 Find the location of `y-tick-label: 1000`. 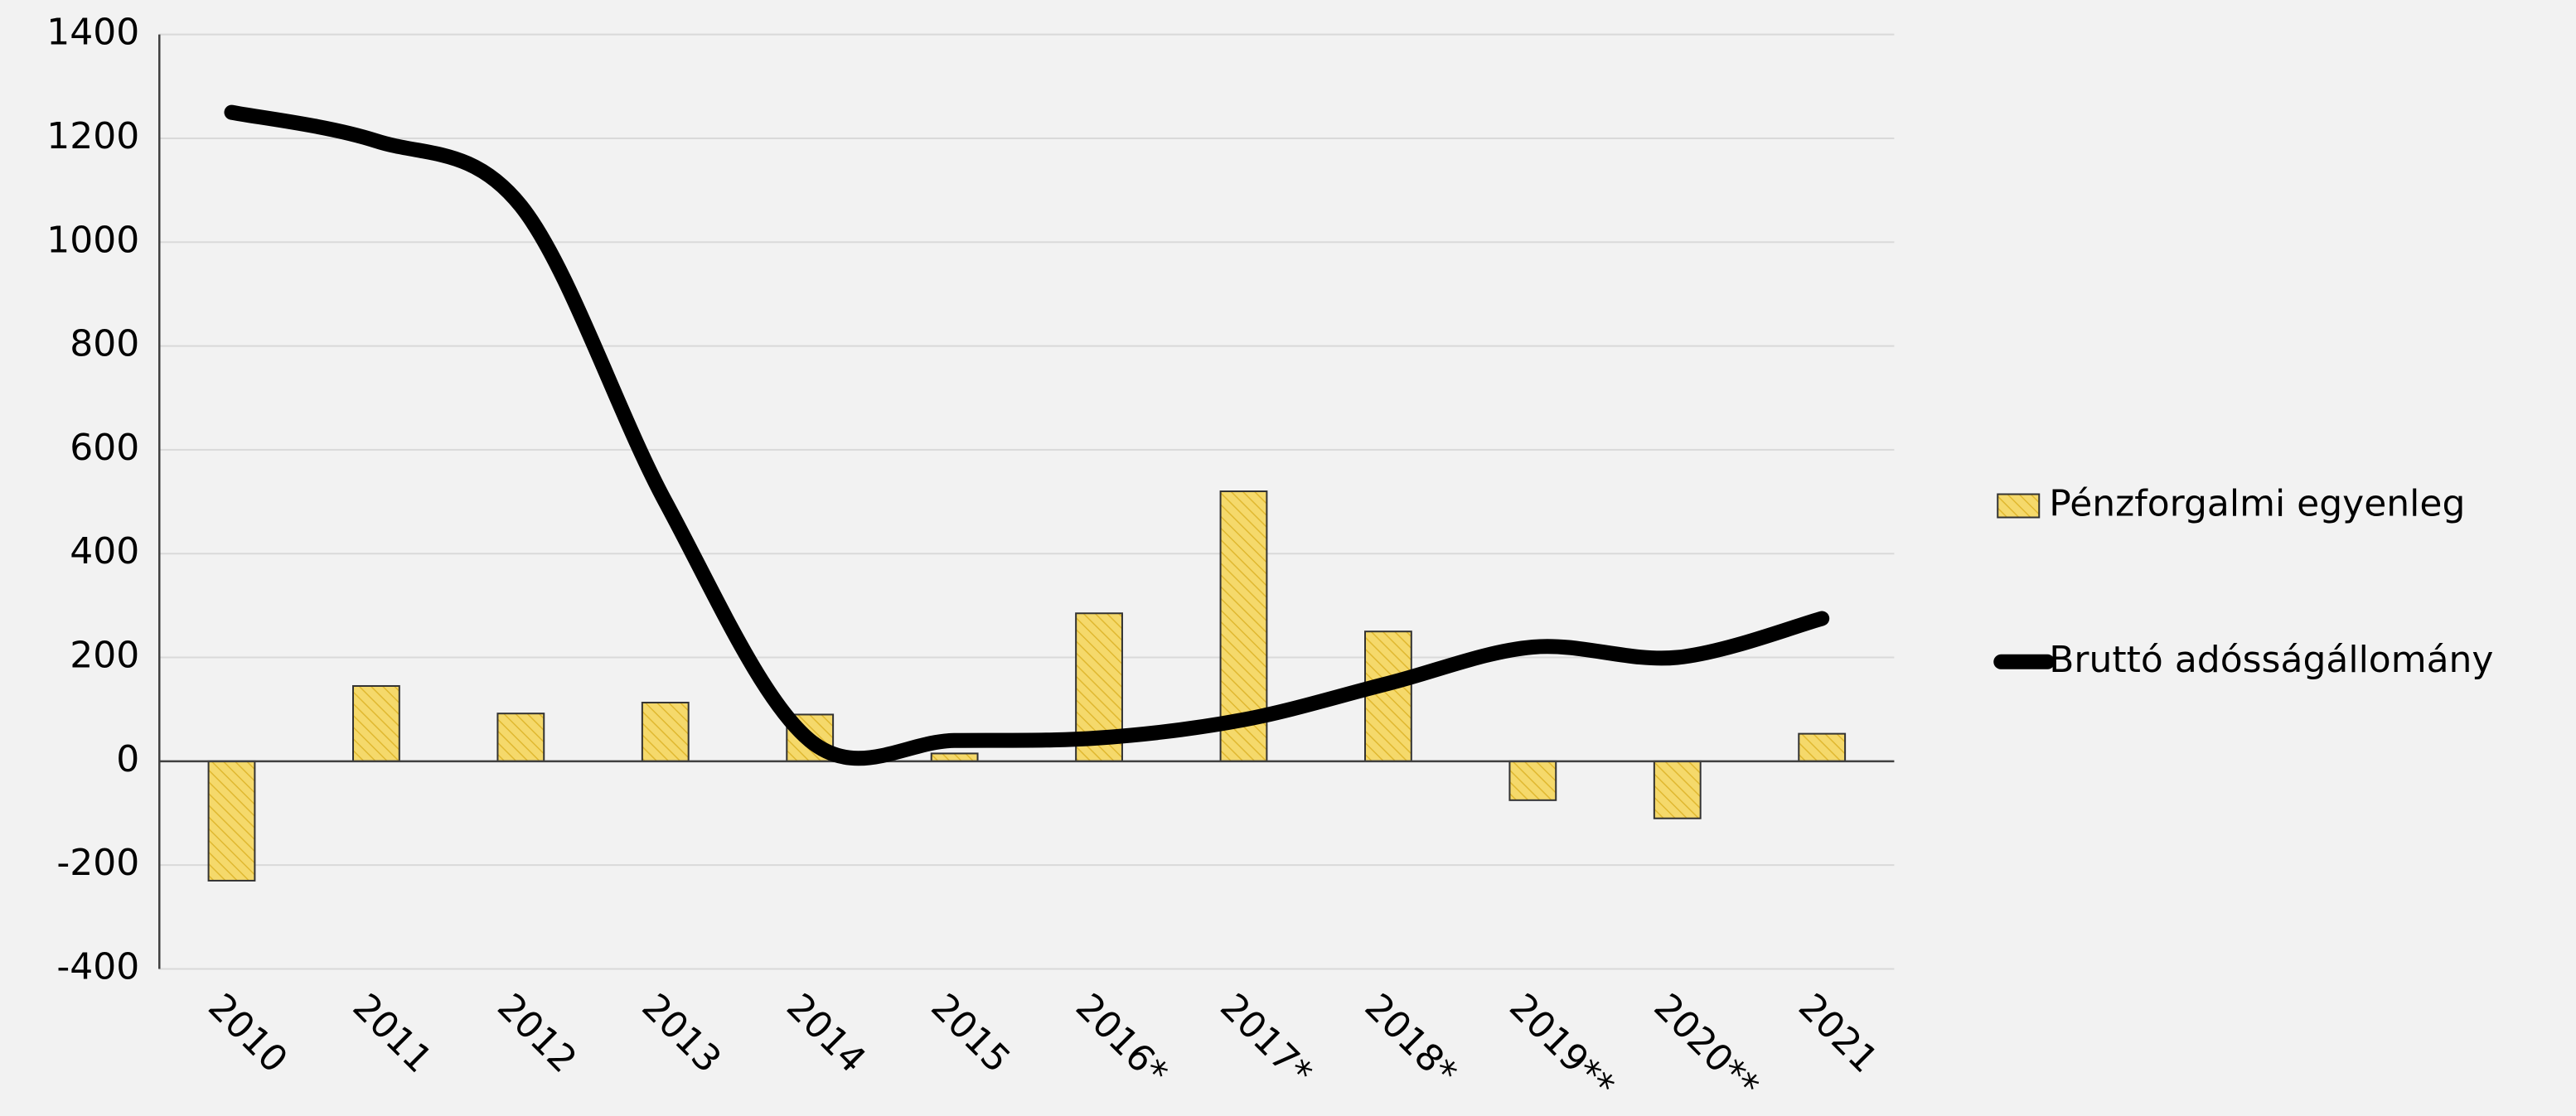

y-tick-label: 1000 is located at coordinates (92, 240).